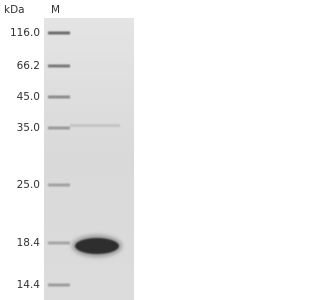  What do you see at coordinates (28, 66) in the screenshot?
I see `marker-label: 66.2` at bounding box center [28, 66].